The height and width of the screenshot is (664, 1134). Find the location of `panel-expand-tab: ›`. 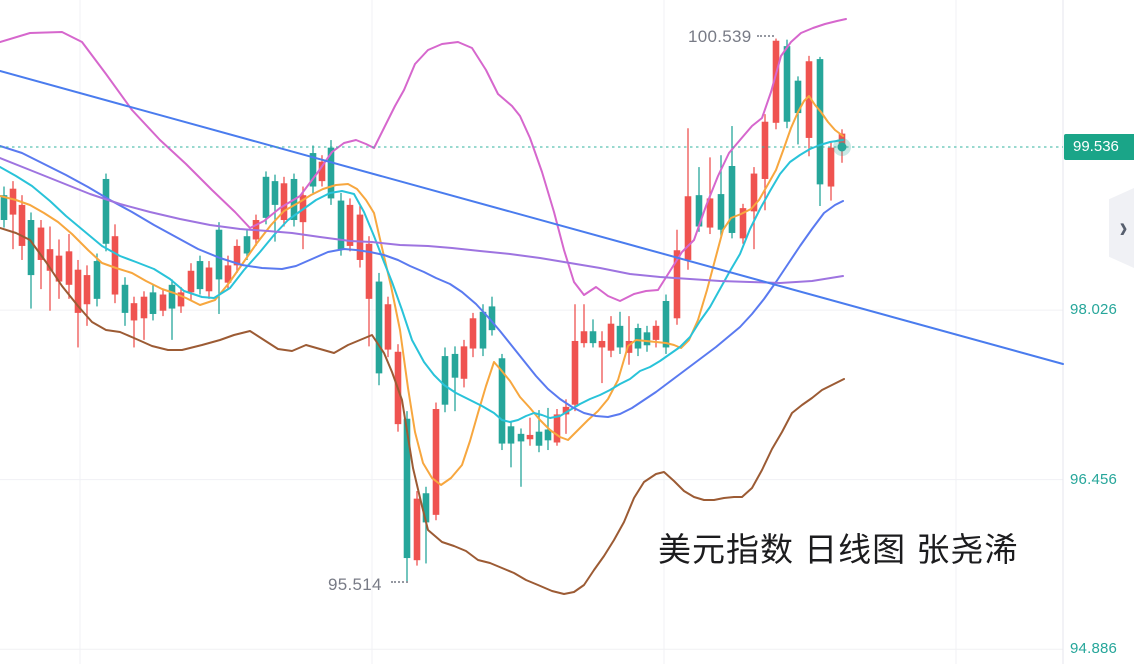

panel-expand-tab: › is located at coordinates (1121, 228).